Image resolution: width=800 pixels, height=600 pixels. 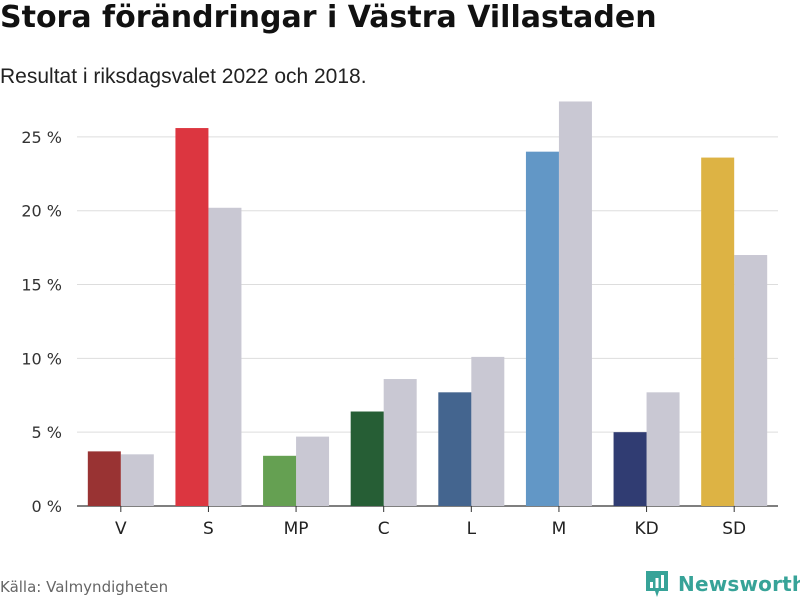 I want to click on bar-2022-m, so click(x=542, y=328).